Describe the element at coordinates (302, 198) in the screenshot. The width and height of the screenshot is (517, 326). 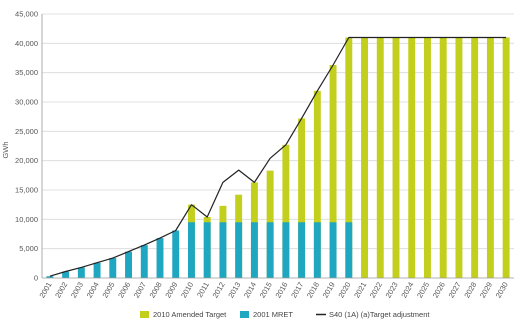
I see `bar-2010-amended-target-2017` at that location.